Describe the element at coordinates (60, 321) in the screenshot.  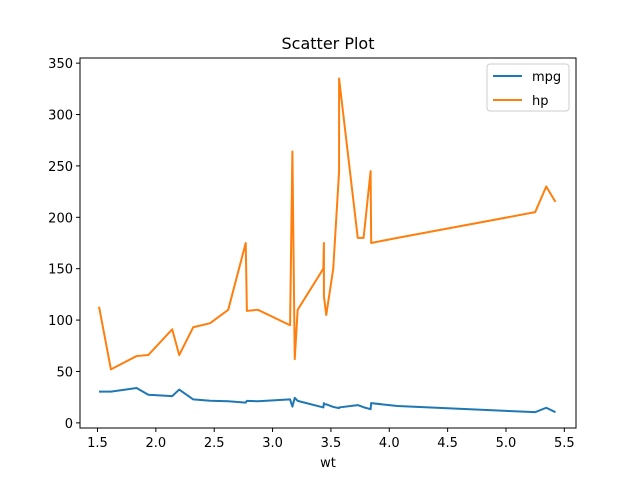
I see `y-tick-label: 100` at that location.